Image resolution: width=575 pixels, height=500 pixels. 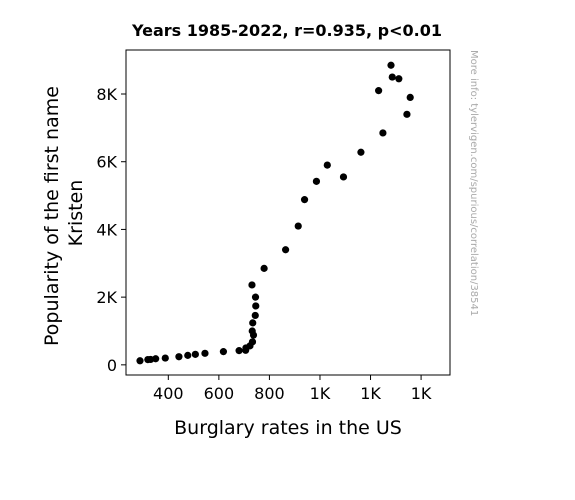 I want to click on y-axis-ticks: 0 2K 4K 6K 8K, so click(x=111, y=230).